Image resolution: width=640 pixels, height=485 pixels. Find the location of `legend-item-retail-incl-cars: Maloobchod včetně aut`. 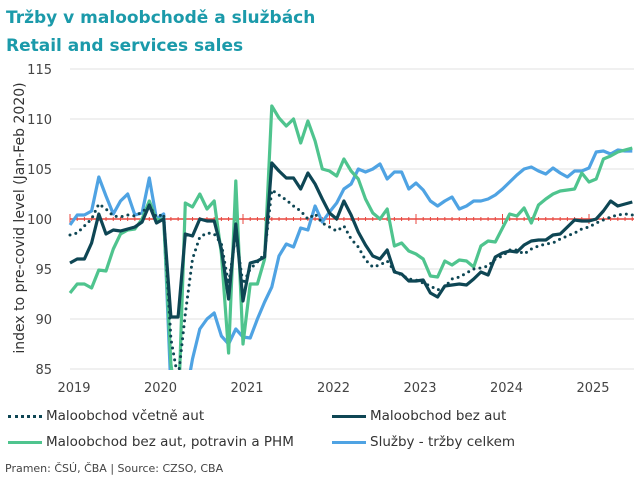

legend-item-retail-incl-cars: Maloobchod včetně aut is located at coordinates (106, 416).